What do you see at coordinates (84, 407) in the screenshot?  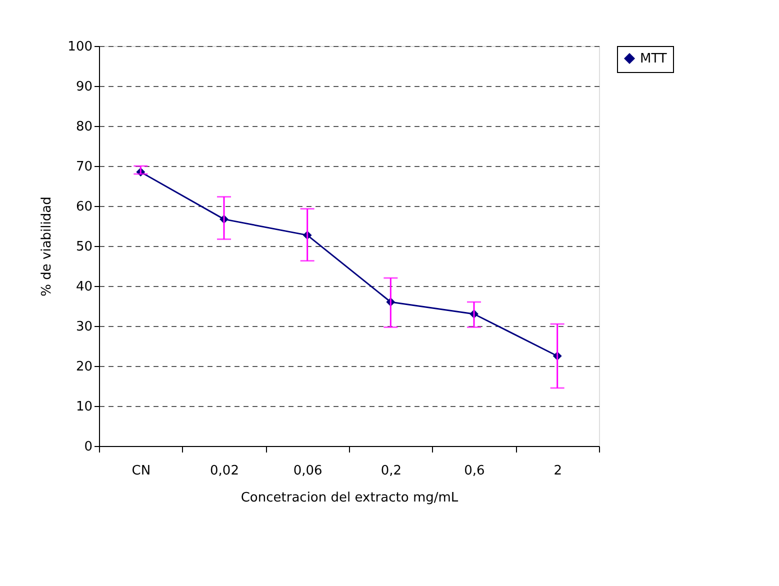 I see `y-tick-label: 10` at bounding box center [84, 407].